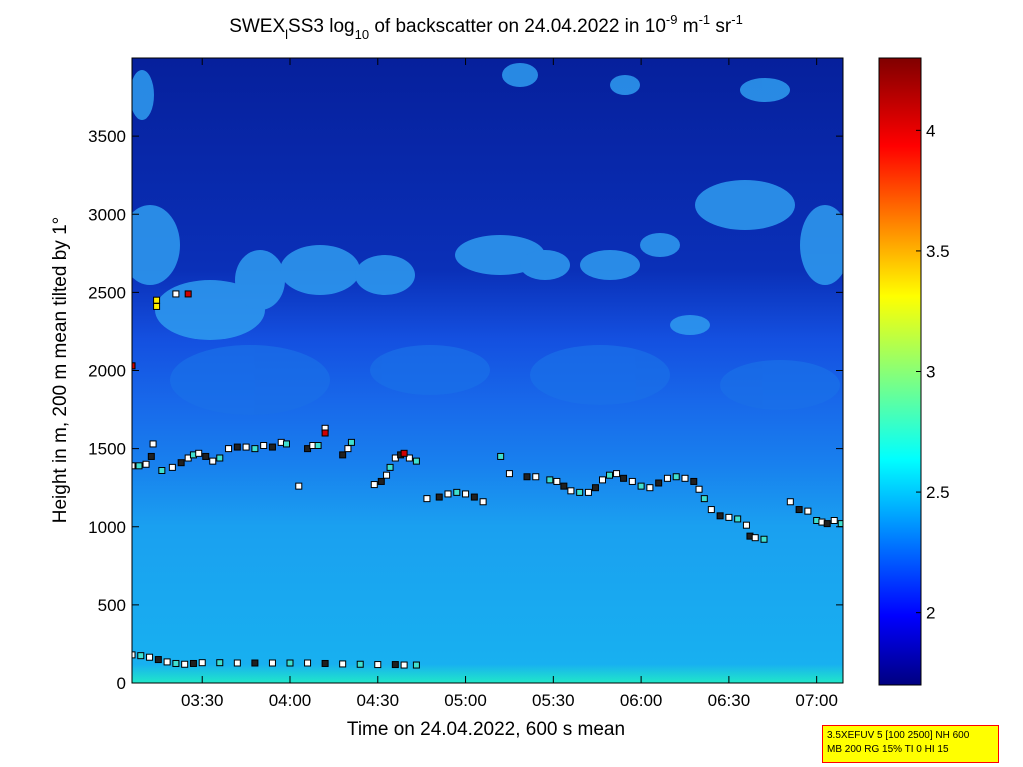 Image resolution: width=1023 pixels, height=767 pixels. What do you see at coordinates (729, 700) in the screenshot?
I see `x-tick-label: 06:30` at bounding box center [729, 700].